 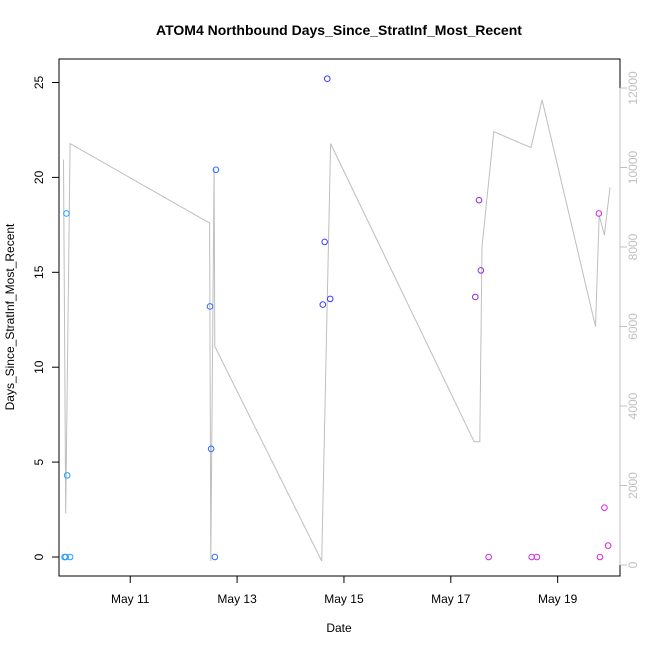 I want to click on y2-tick-label: 6000, so click(x=633, y=326).